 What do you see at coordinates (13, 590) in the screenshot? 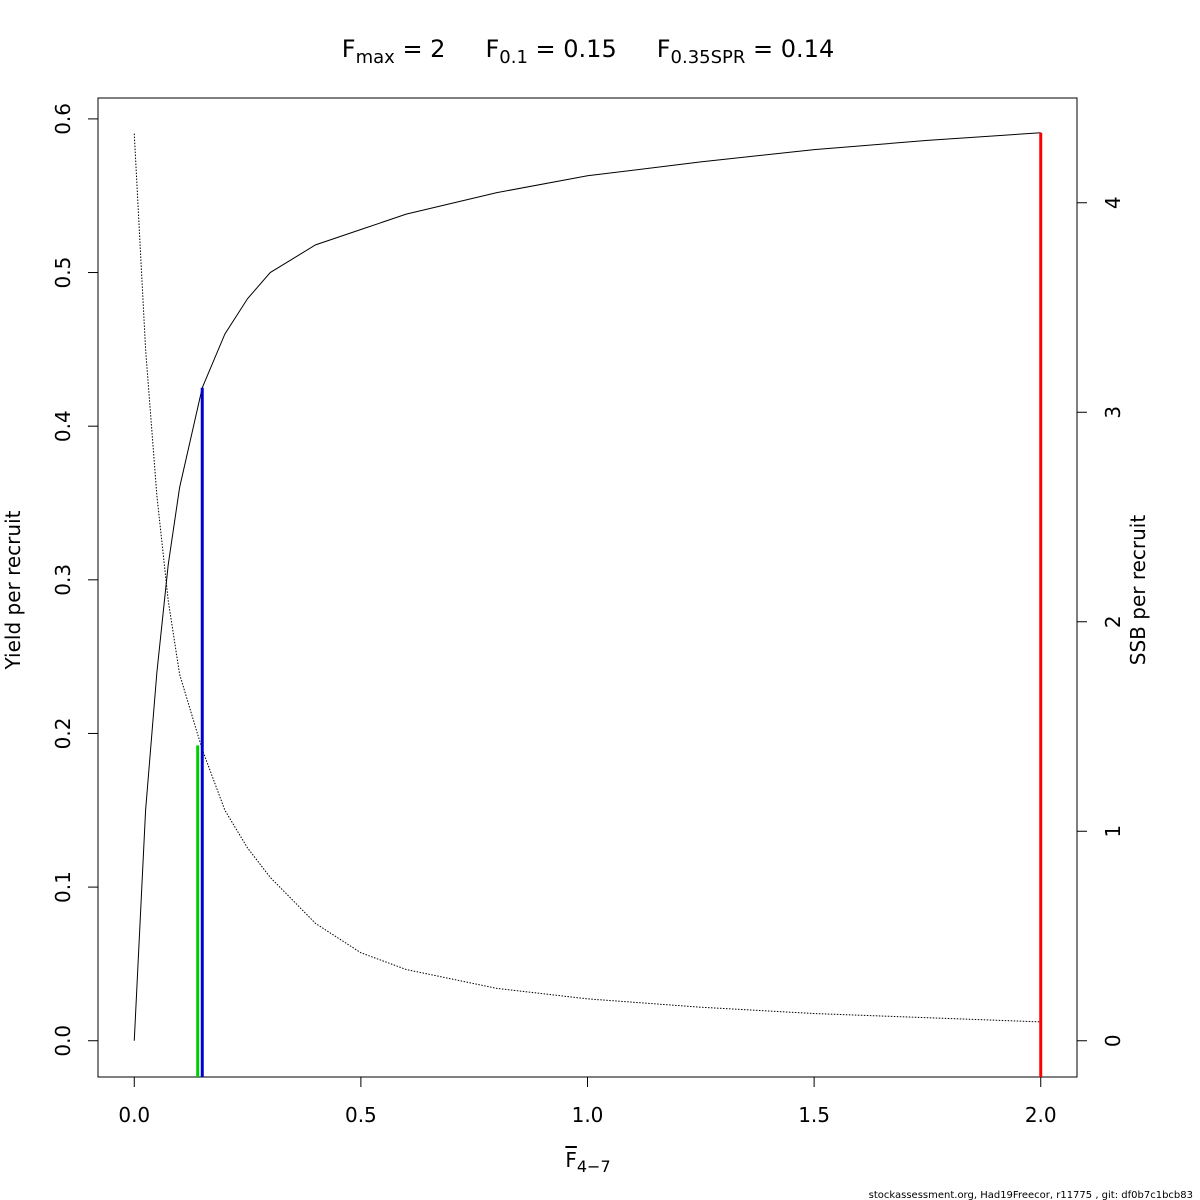
I see `y-axis-label: Yield per recruit` at bounding box center [13, 590].